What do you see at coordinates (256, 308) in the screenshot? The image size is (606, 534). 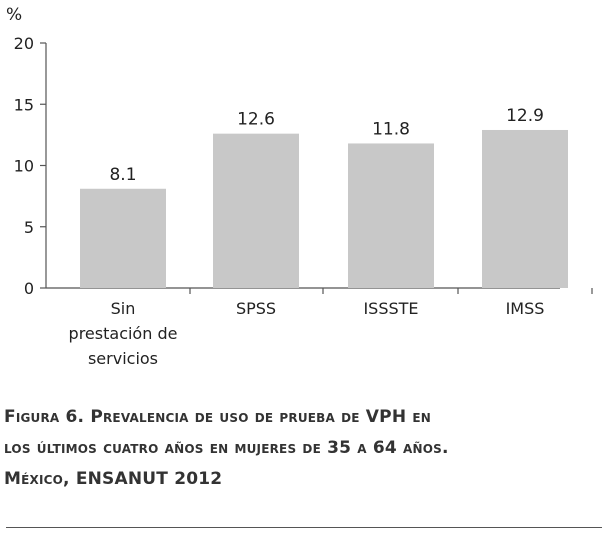 I see `x-category-label: SPSS` at bounding box center [256, 308].